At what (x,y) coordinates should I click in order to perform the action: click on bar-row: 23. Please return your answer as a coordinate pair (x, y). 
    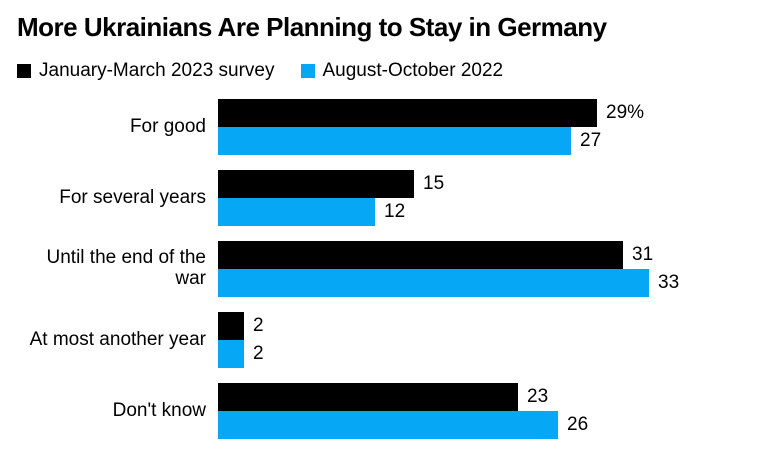
    Looking at the image, I should click on (403, 397).